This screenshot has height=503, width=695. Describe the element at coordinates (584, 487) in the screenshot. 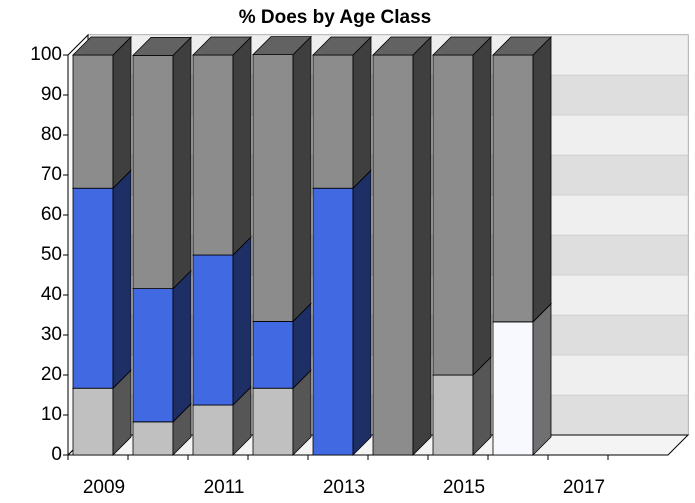

I see `x-tick-label: 2017` at that location.